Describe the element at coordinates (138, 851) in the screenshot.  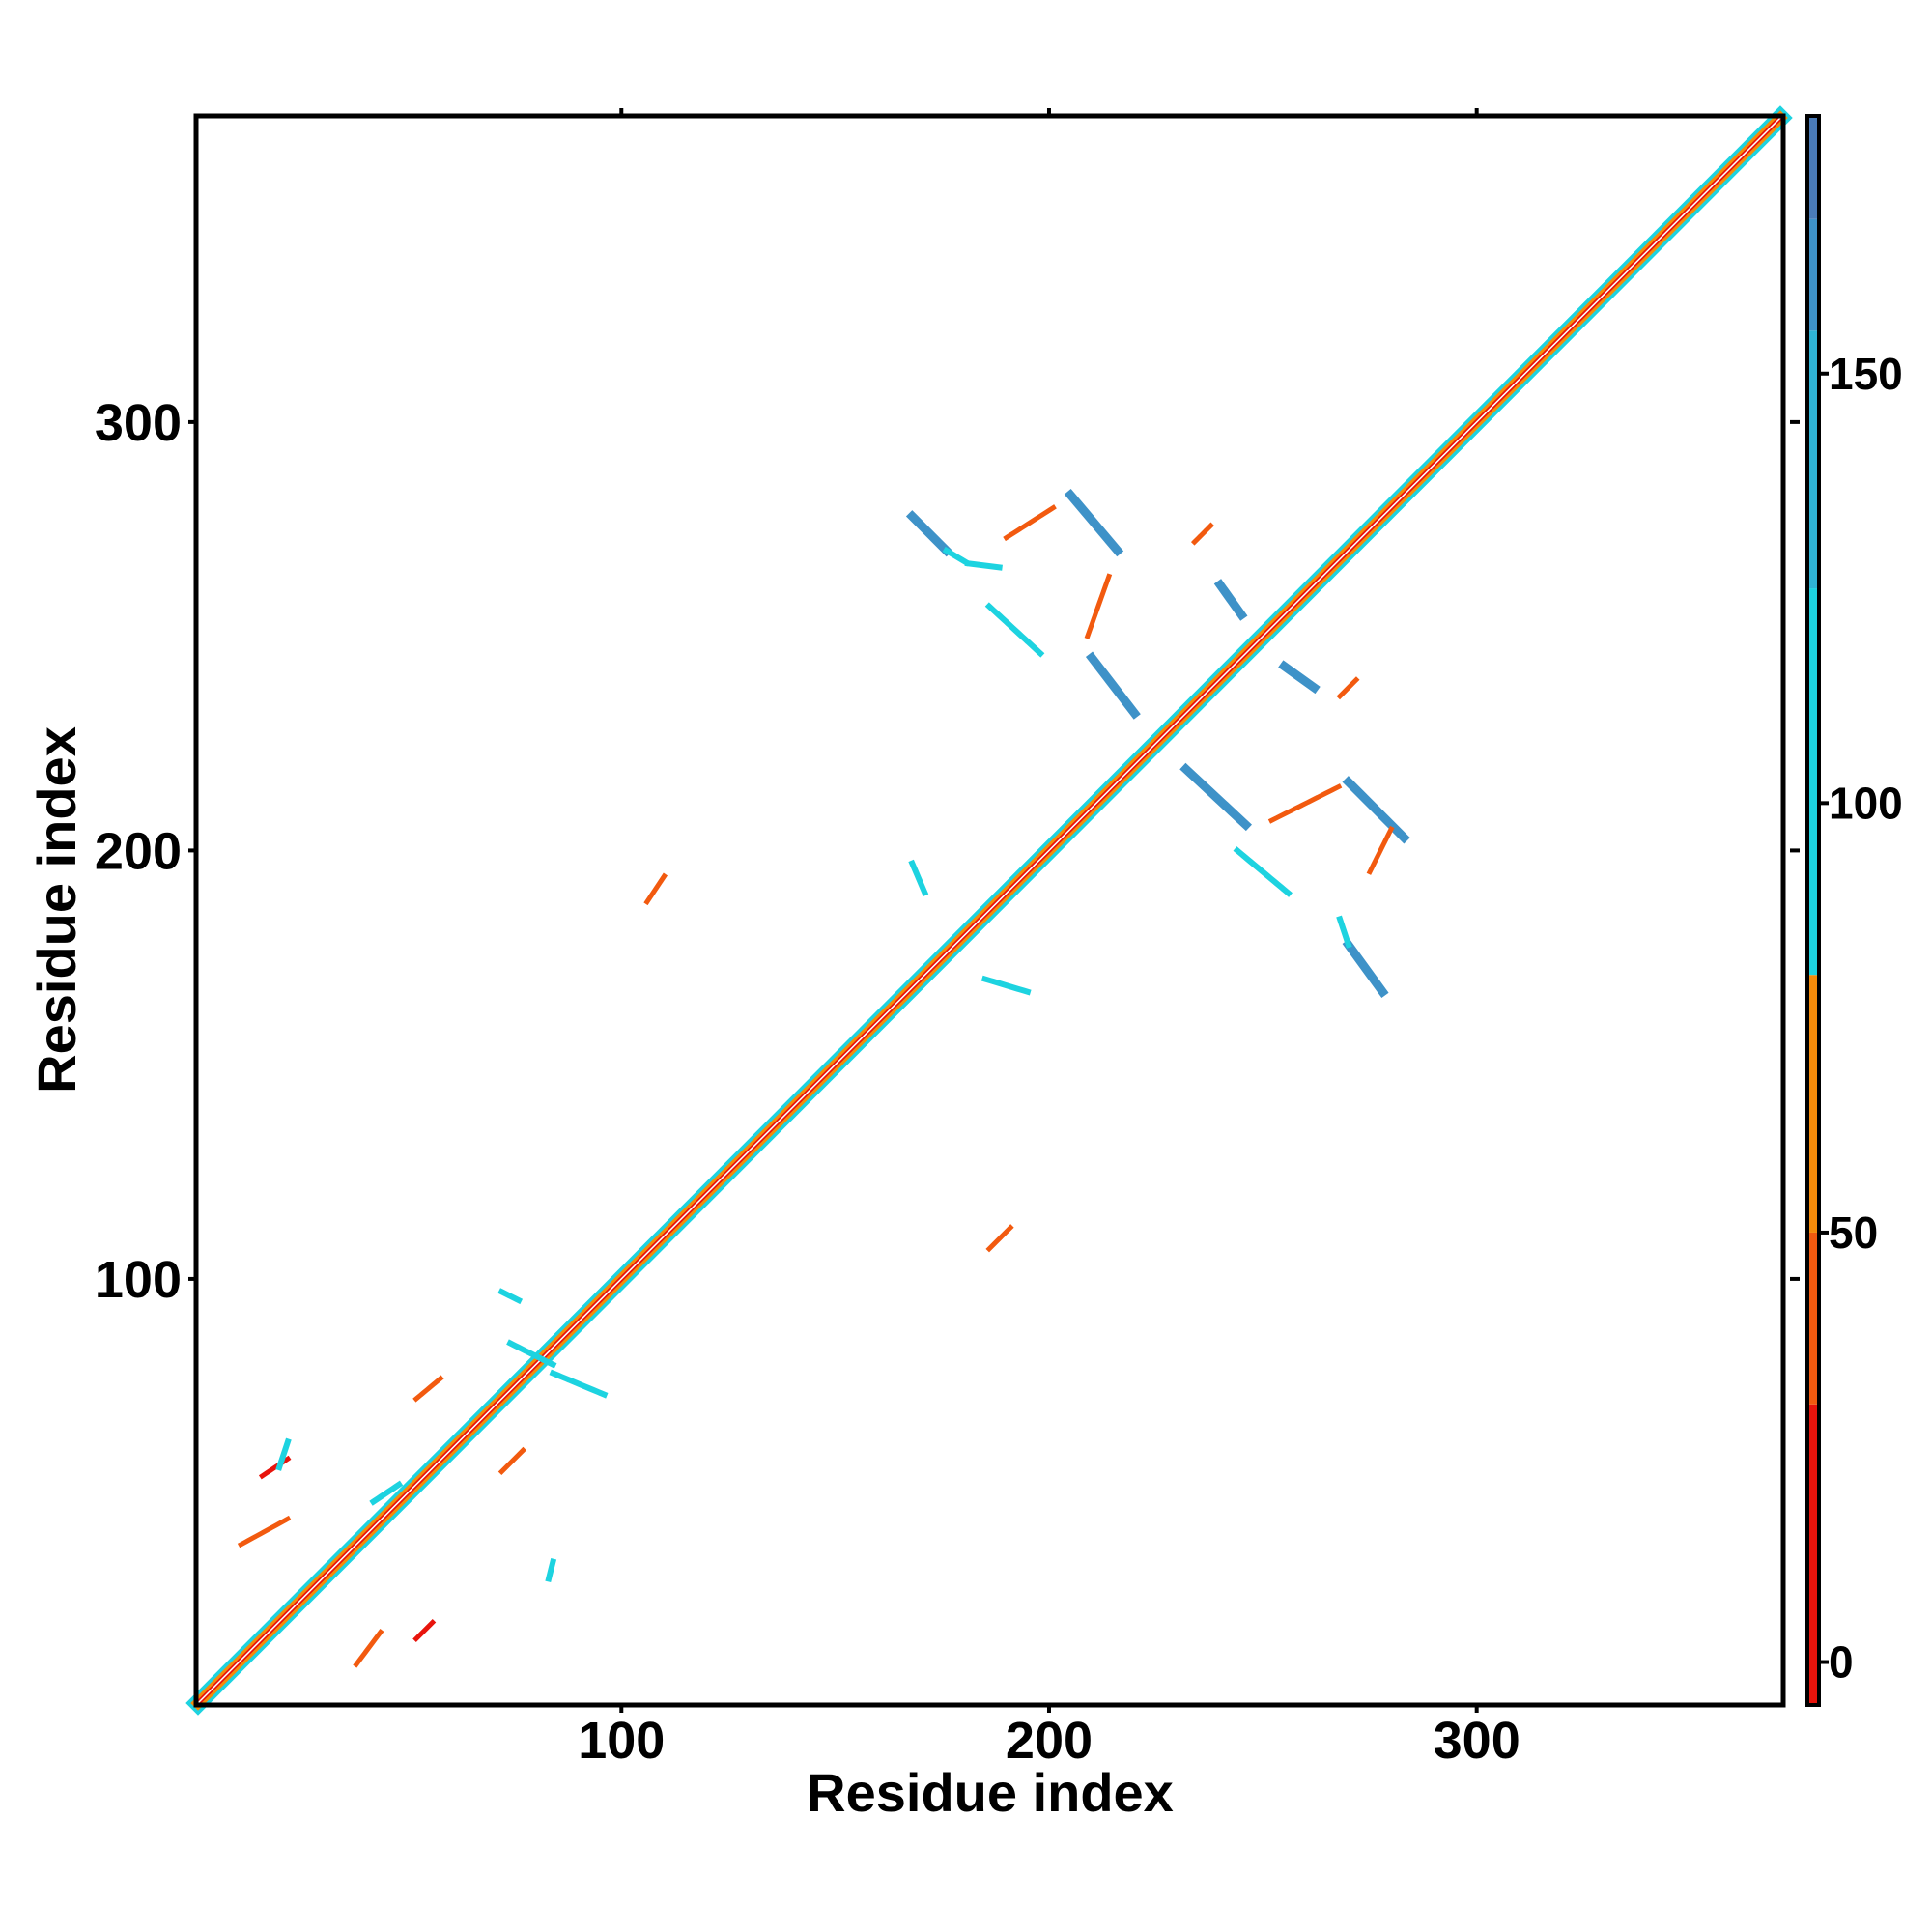
I see `y-tick-label: 200` at that location.